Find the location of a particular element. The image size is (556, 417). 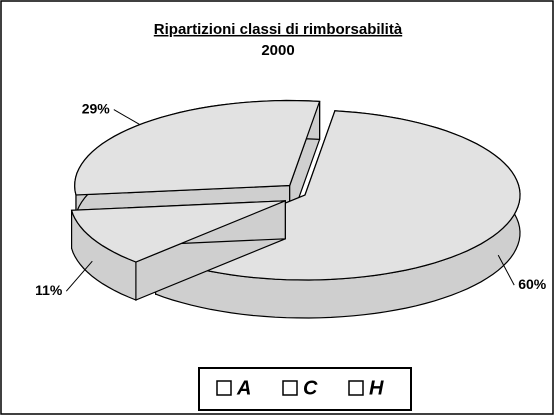

legend-label: H is located at coordinates (376, 388).